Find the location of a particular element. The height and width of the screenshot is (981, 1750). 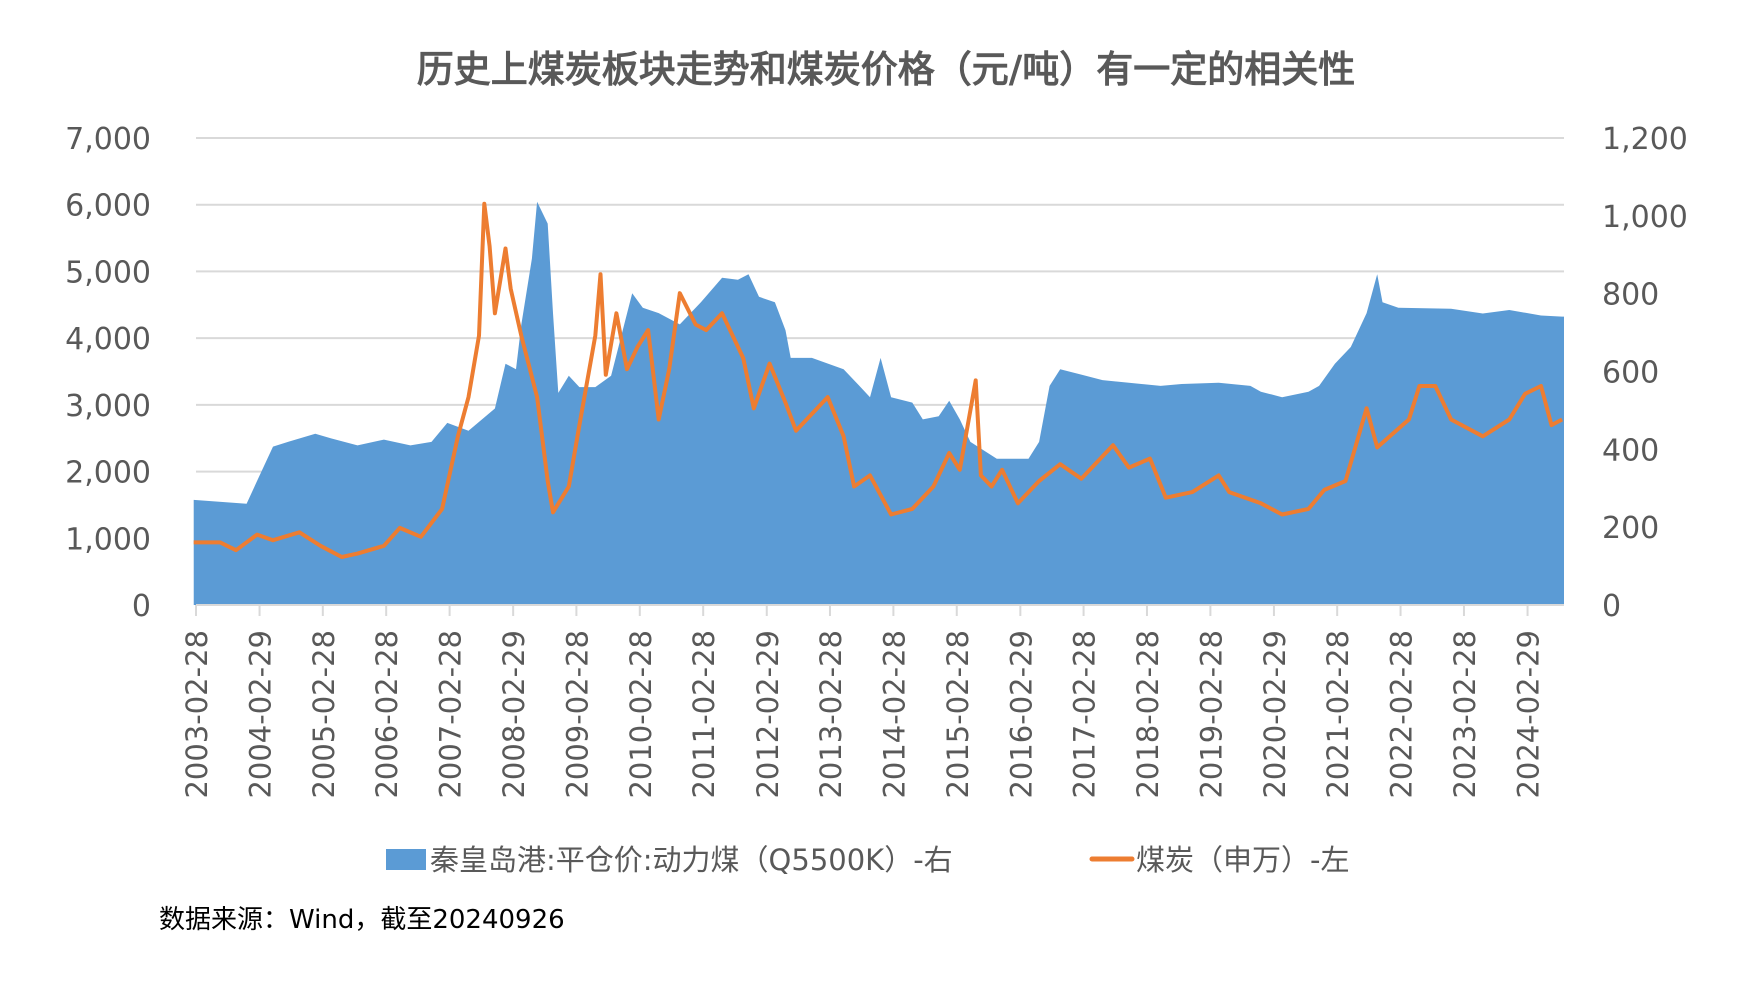

right-tick-label: 1,000 is located at coordinates (1645, 217).